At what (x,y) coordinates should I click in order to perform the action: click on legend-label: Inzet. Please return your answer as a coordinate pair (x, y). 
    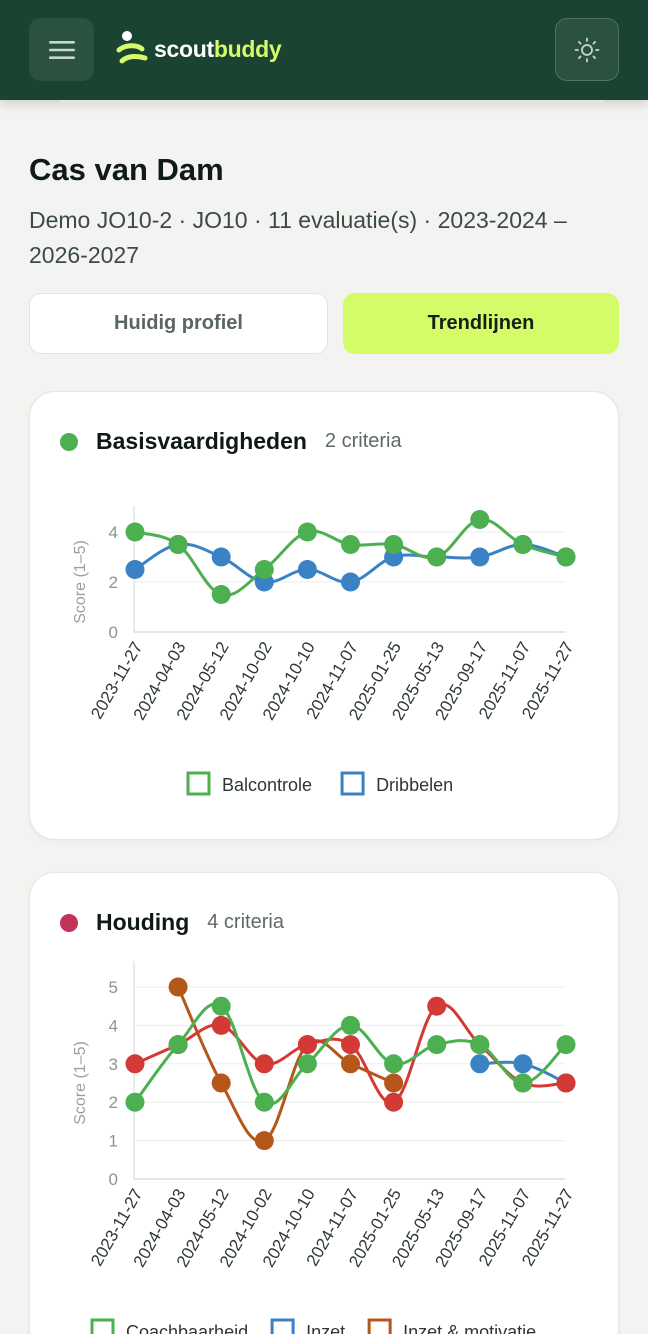
    Looking at the image, I should click on (325, 1328).